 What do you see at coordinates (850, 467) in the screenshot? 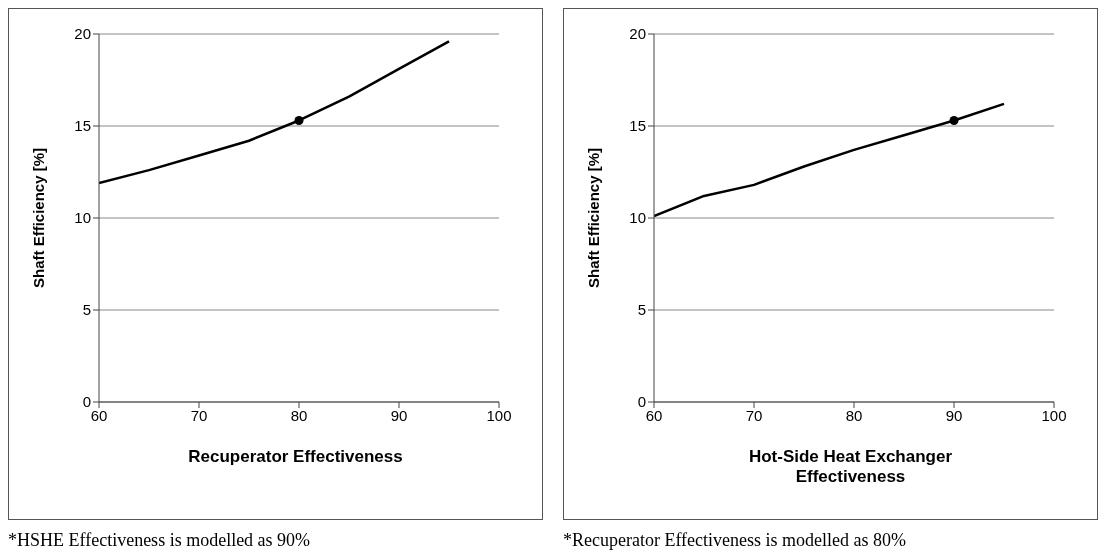
I see `x-axis-title: Hot-Side Heat Exchanger Effectiveness` at bounding box center [850, 467].